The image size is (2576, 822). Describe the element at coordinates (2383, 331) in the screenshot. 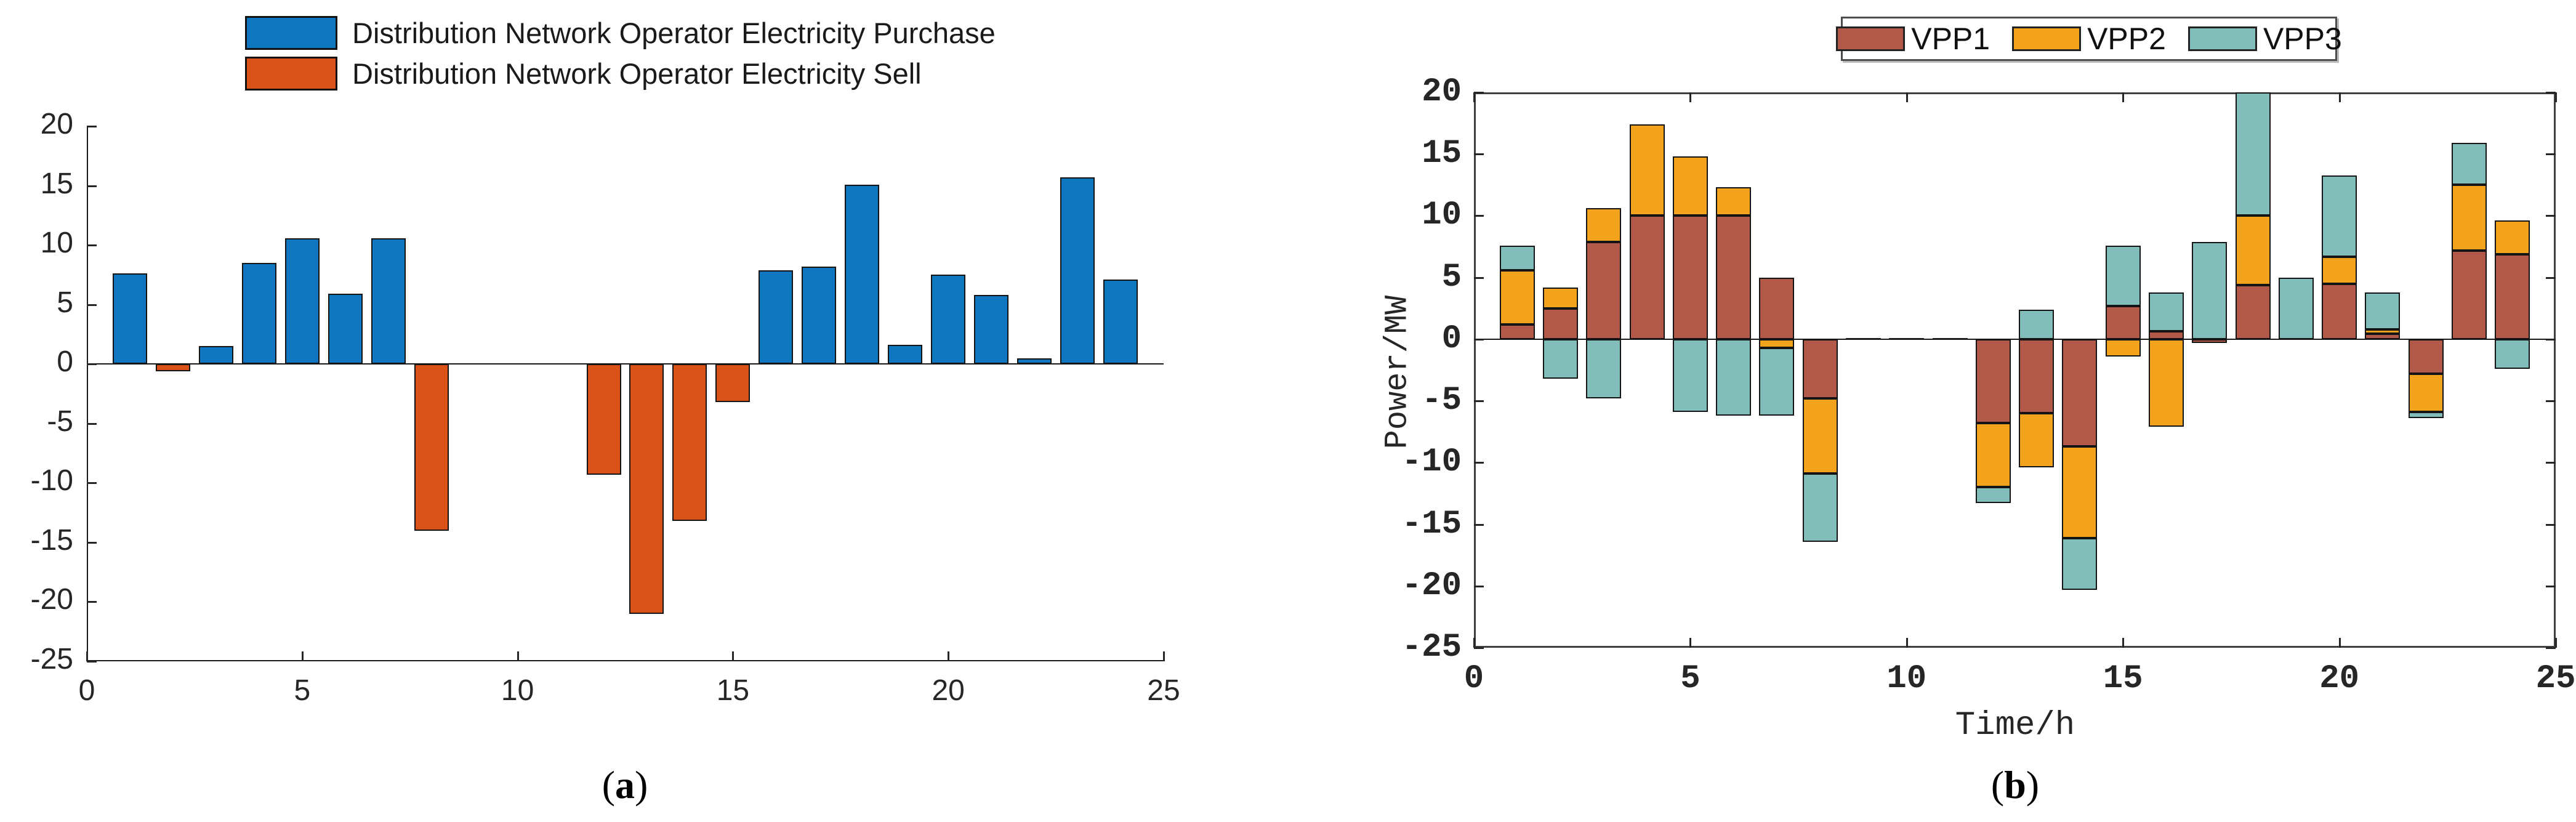

I see `bar-segment-vpp2-h21` at that location.